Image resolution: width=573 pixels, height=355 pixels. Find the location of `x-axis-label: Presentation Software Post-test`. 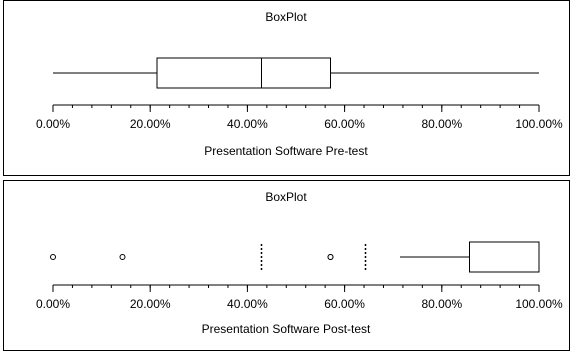

x-axis-label: Presentation Software Post-test is located at coordinates (286, 329).